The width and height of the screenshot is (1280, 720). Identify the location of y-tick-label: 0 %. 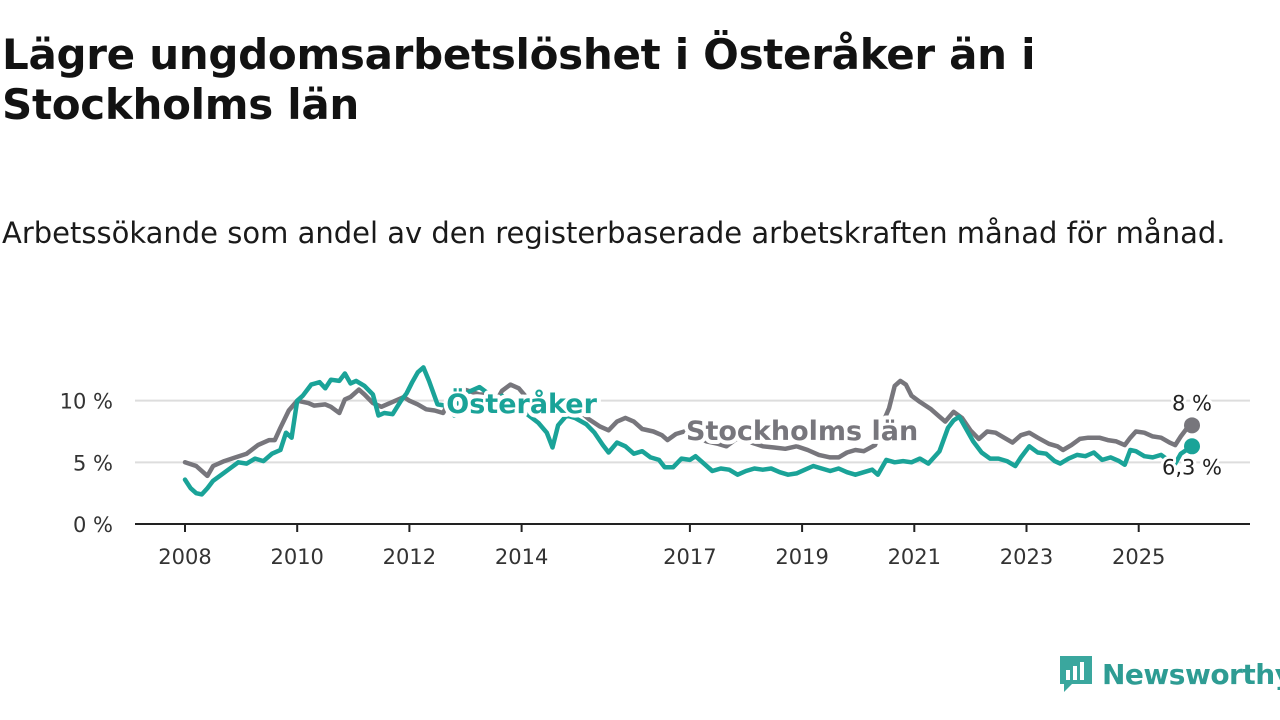
(93, 525).